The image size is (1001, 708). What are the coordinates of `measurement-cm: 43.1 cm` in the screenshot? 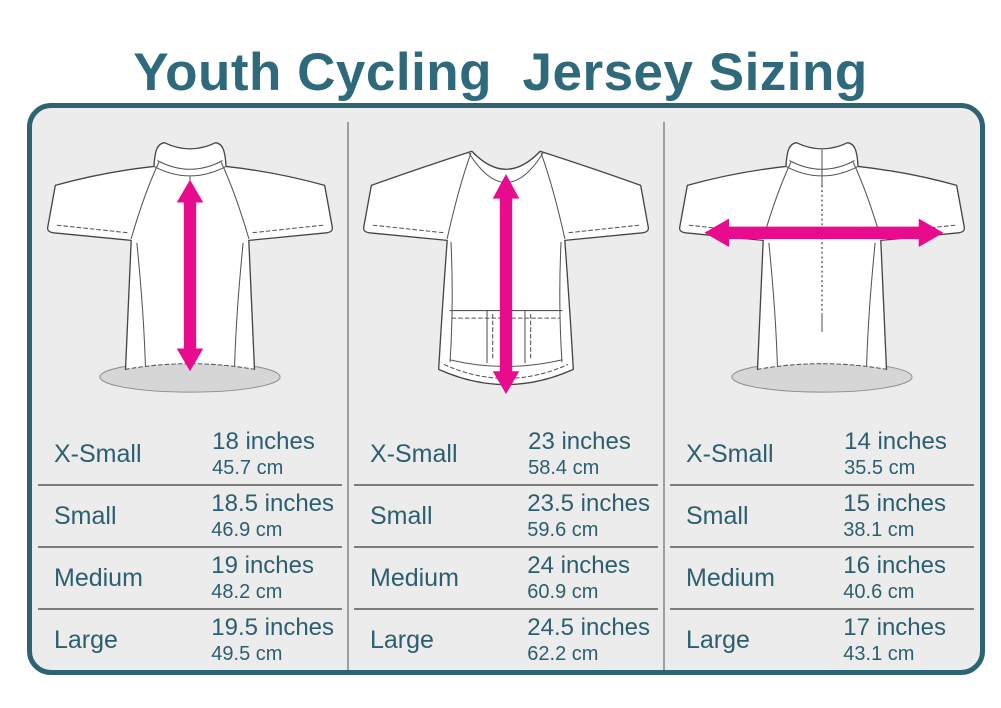 It's located at (879, 653).